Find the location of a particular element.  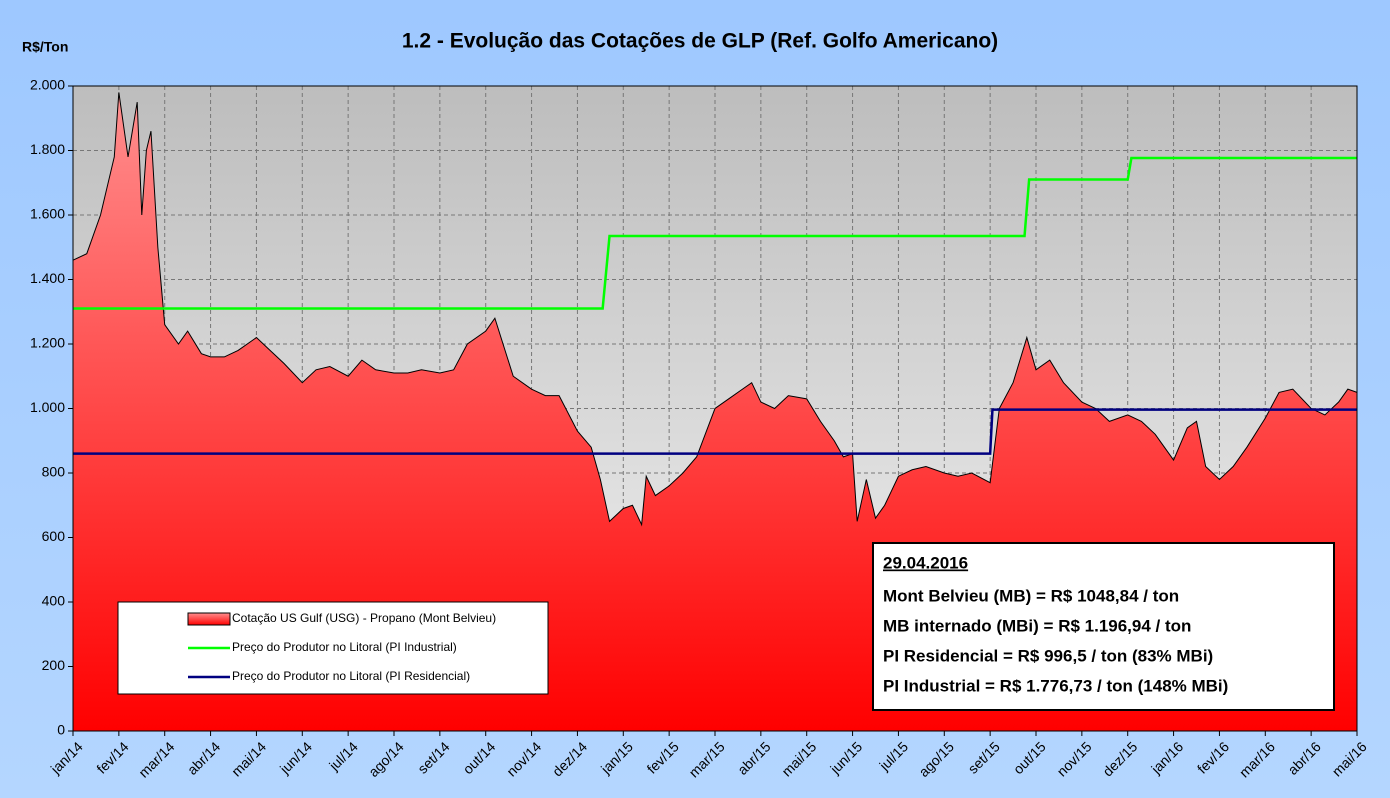

y-tick-label: 400 is located at coordinates (54, 601).